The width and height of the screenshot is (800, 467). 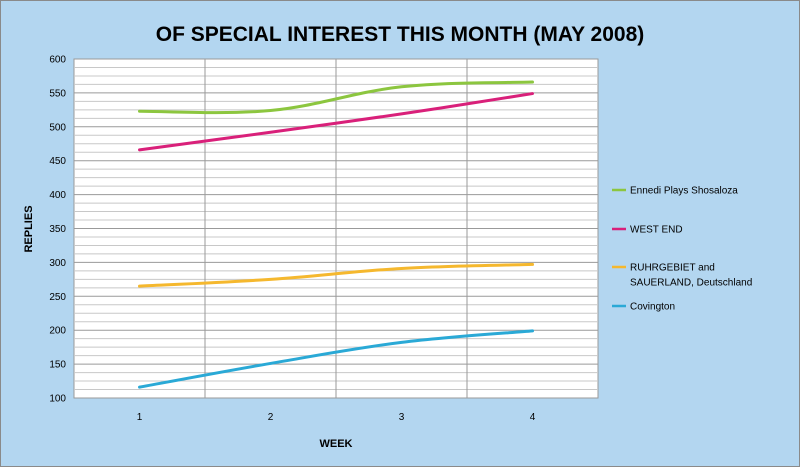 I want to click on y-tick-label: 250, so click(x=57, y=297).